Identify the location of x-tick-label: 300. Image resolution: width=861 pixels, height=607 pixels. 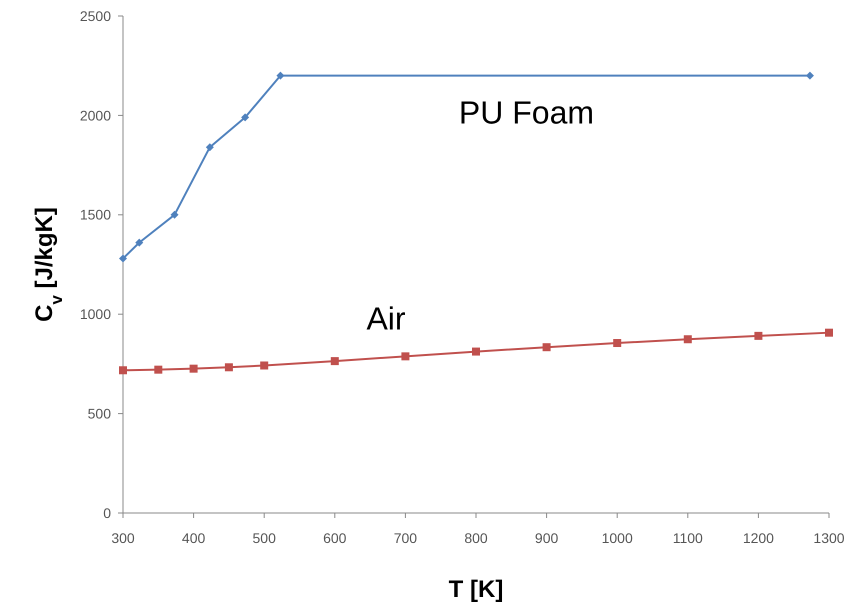
(123, 538).